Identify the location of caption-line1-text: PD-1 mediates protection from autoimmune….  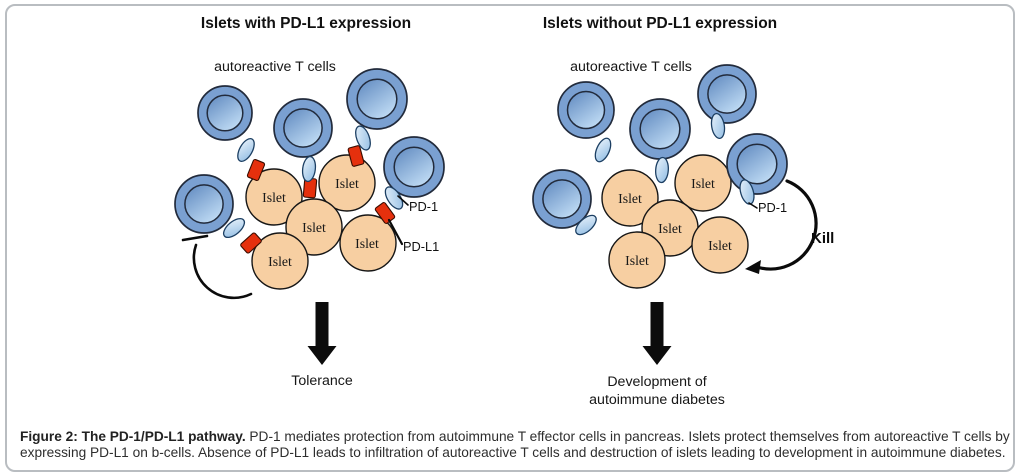
(627, 436).